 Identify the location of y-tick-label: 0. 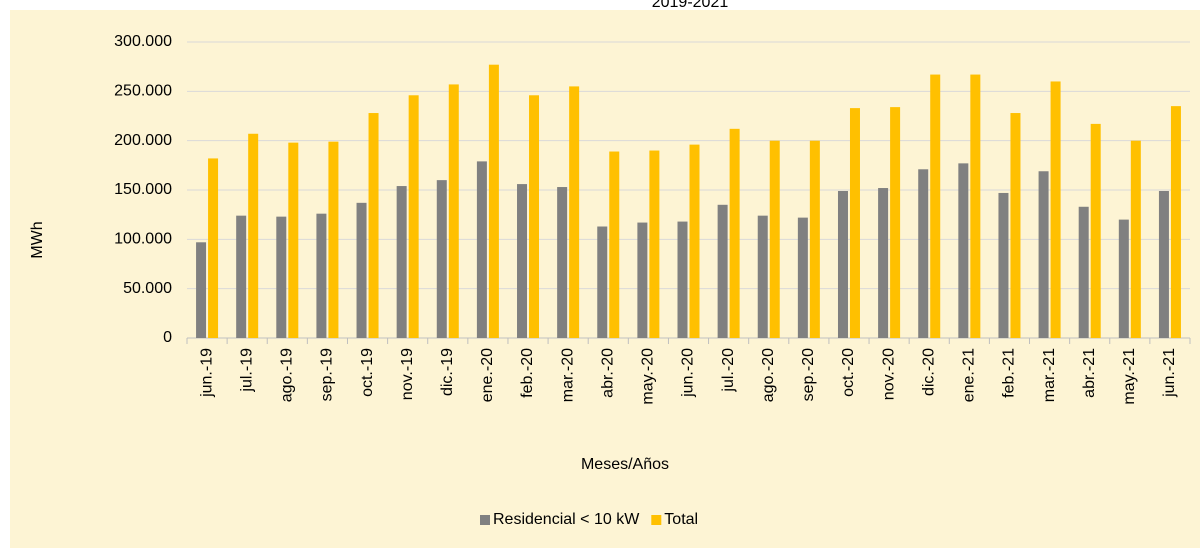
(167, 337).